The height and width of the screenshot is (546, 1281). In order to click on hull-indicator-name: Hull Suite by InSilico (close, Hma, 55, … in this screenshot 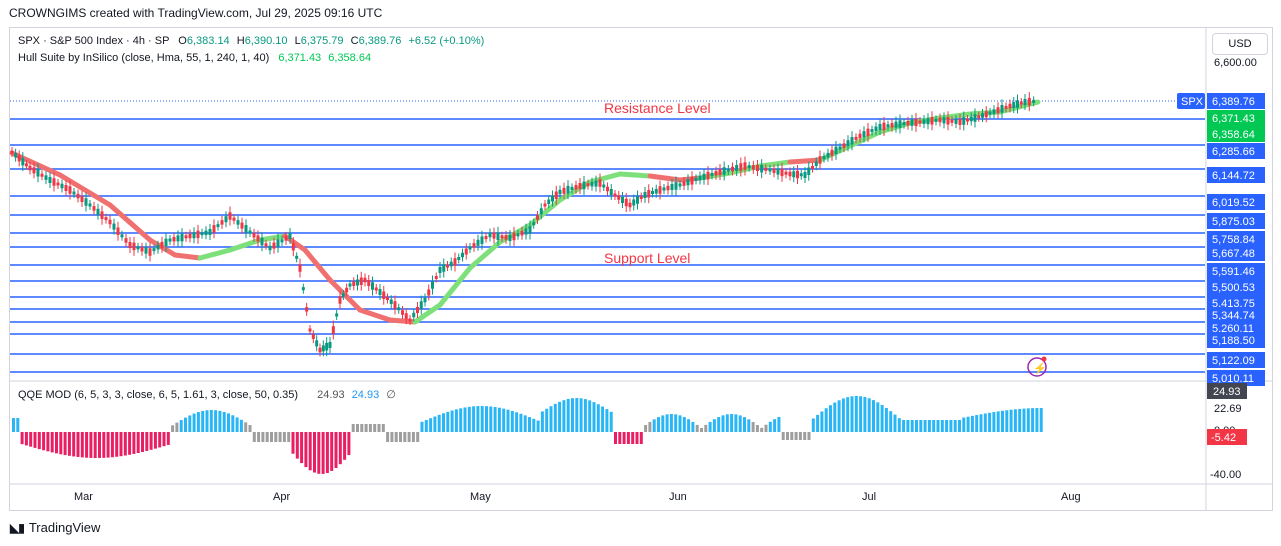, I will do `click(143, 58)`.